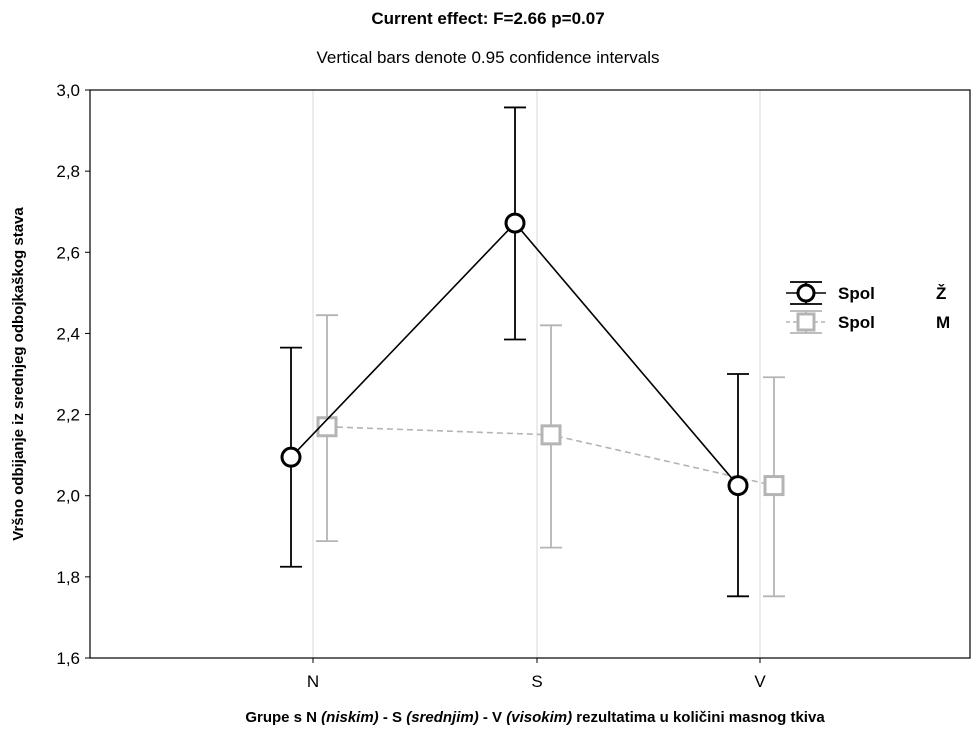 Image resolution: width=971 pixels, height=731 pixels. I want to click on x-tick-label: N, so click(313, 681).